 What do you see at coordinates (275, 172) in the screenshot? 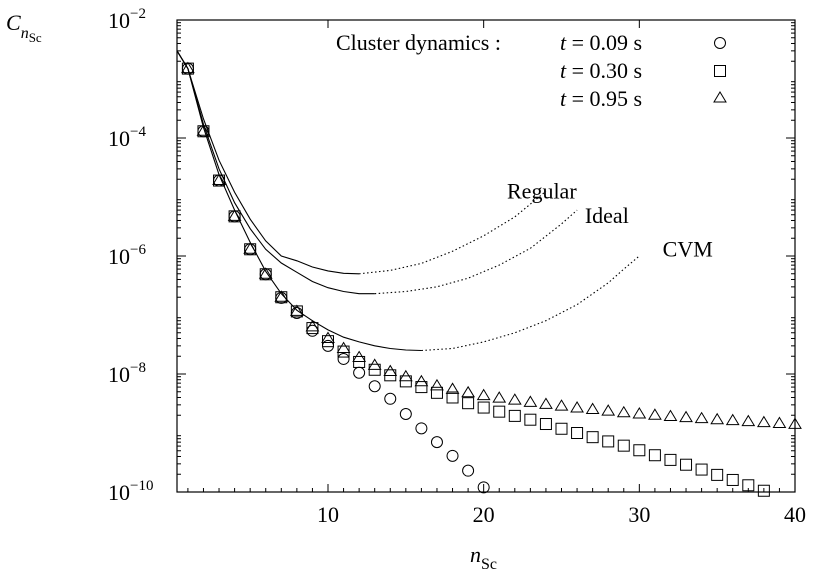
I see `curve-solid-ideal` at bounding box center [275, 172].